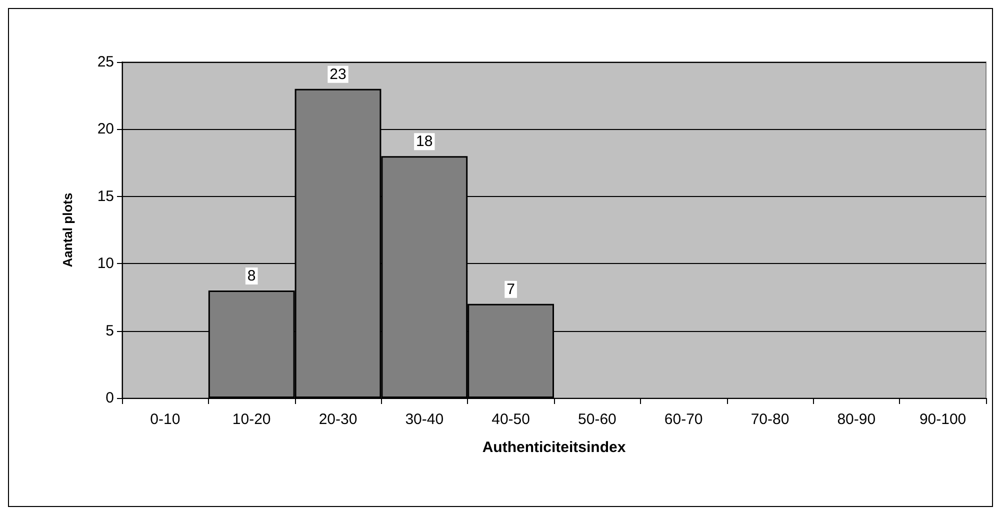 Image resolution: width=999 pixels, height=513 pixels. What do you see at coordinates (424, 141) in the screenshot?
I see `data-label: 18` at bounding box center [424, 141].